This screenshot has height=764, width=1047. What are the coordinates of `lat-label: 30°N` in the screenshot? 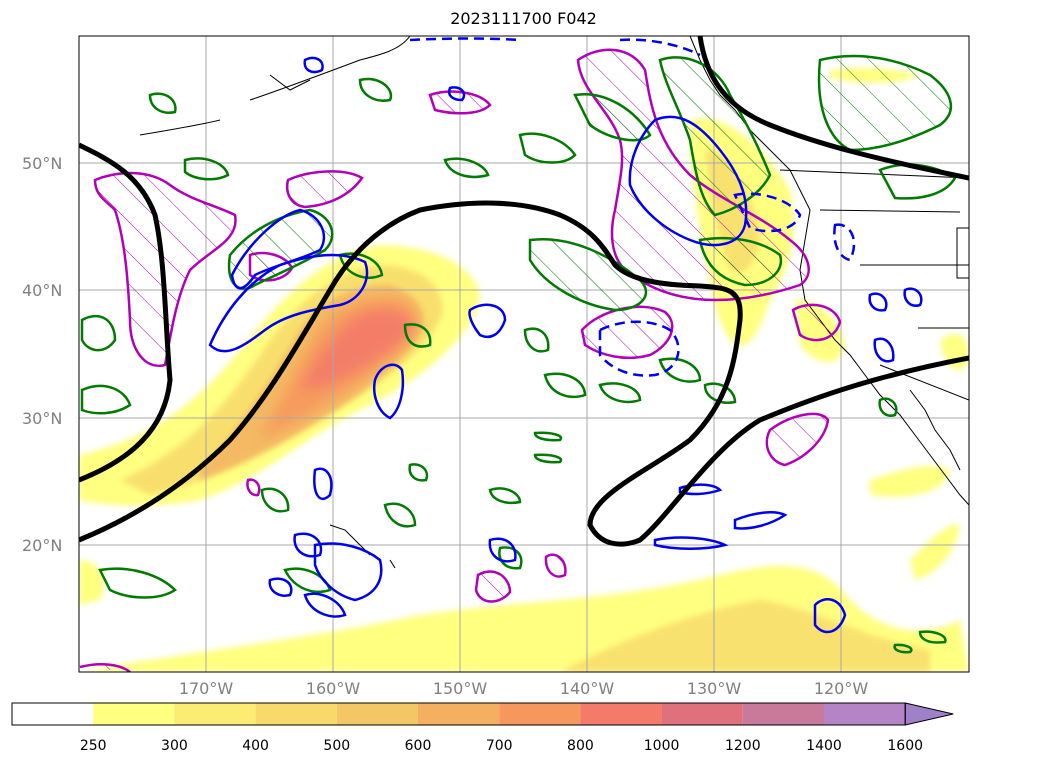 It's located at (42, 418).